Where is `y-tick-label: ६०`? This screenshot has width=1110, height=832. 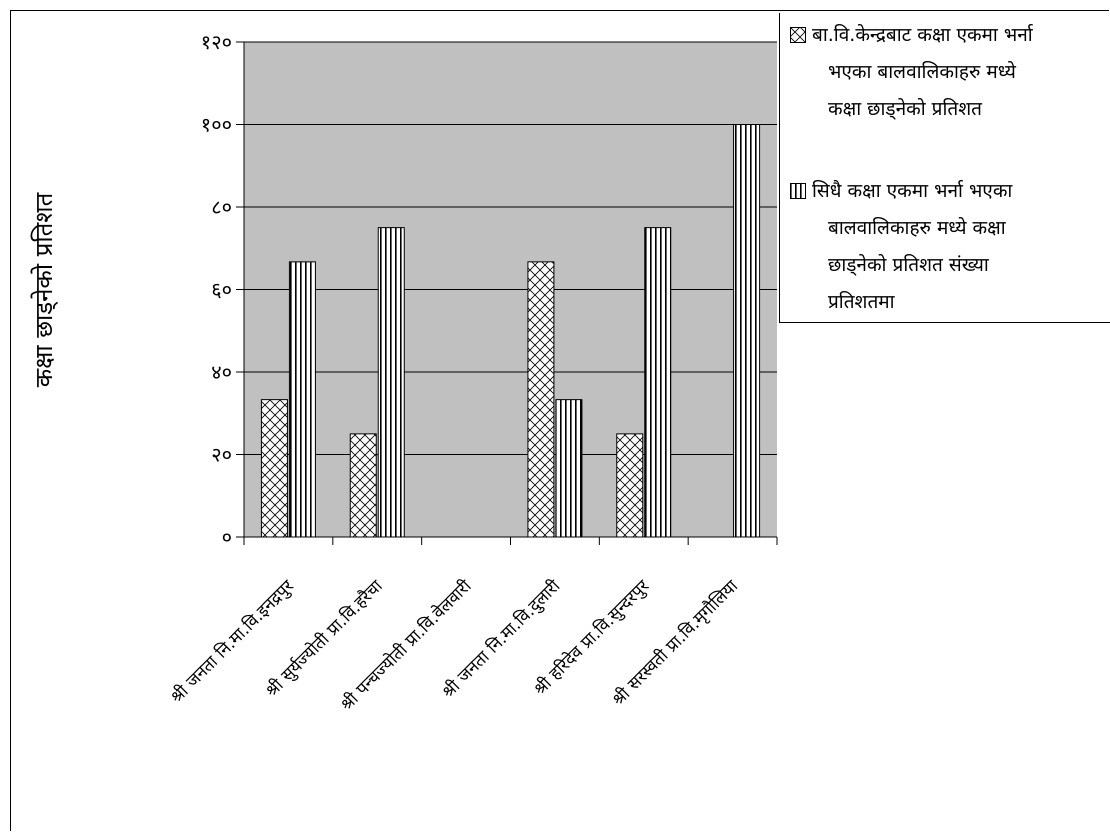
y-tick-label: ६० is located at coordinates (221, 290).